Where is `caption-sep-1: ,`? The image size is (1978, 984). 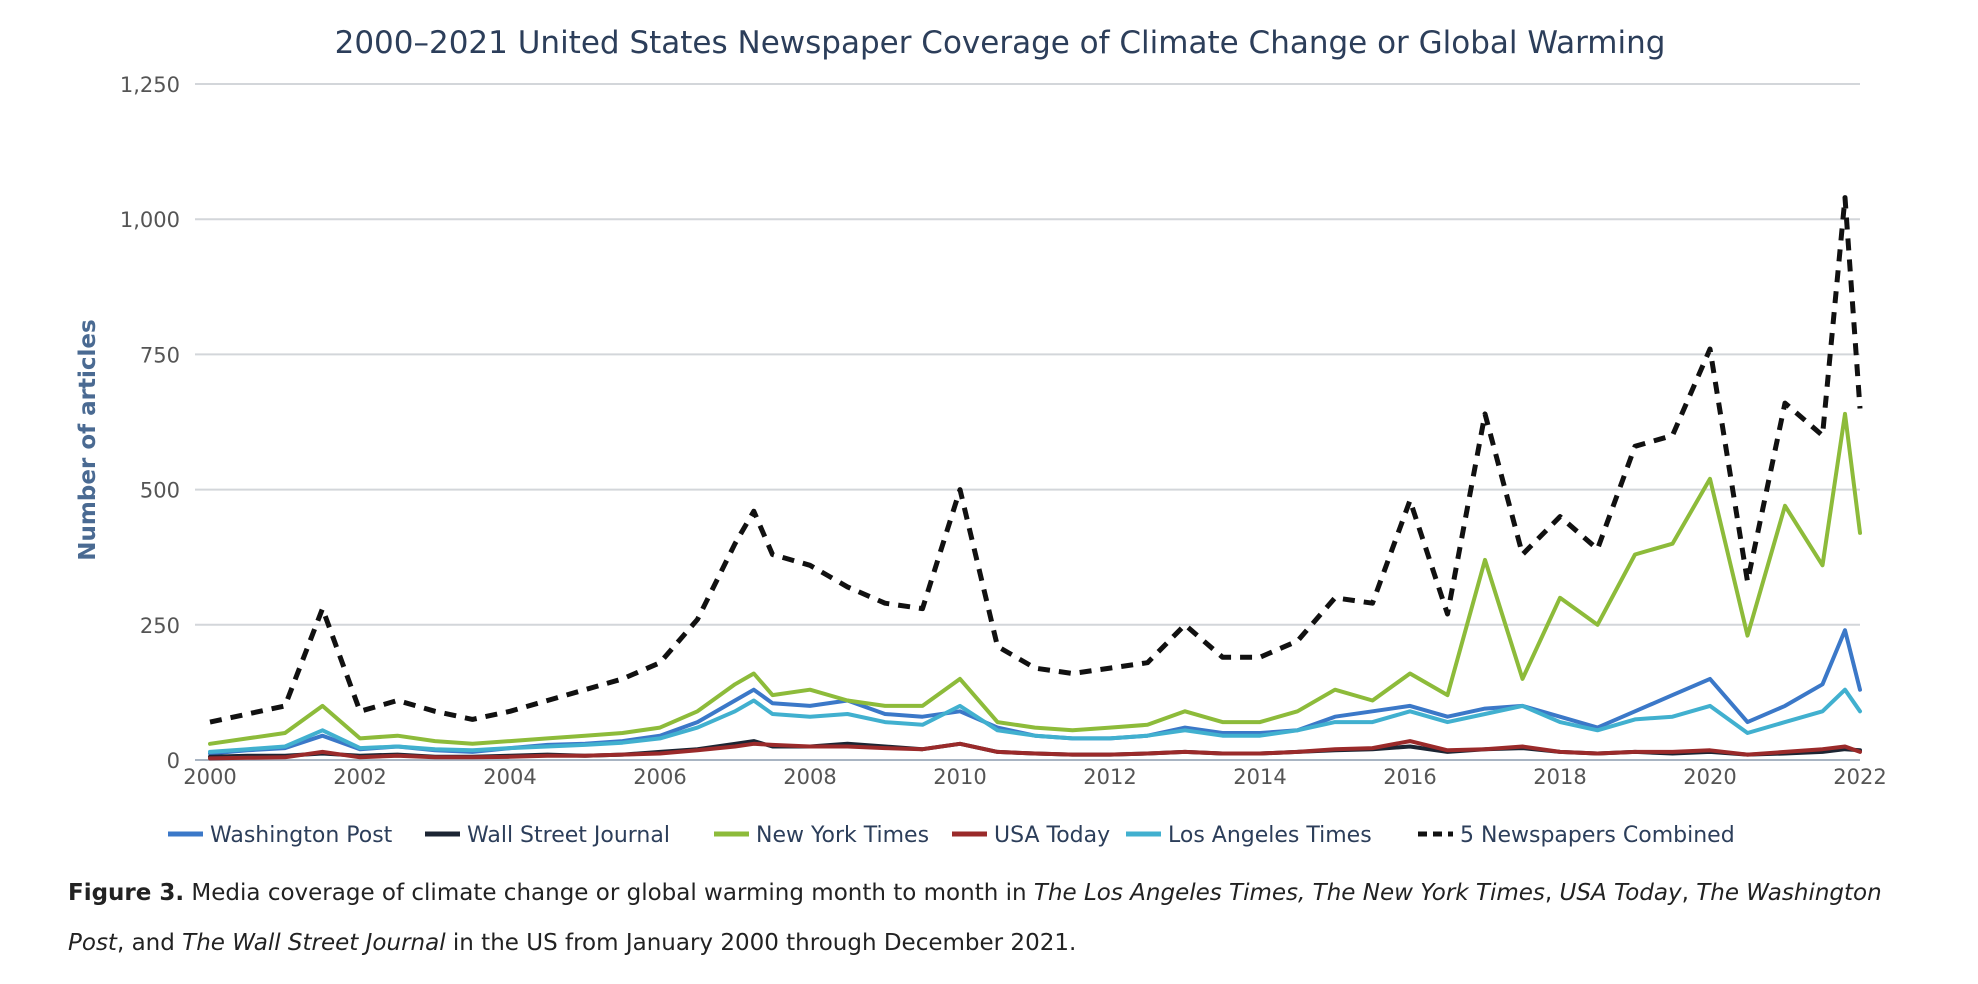 caption-sep-1: , is located at coordinates (1552, 893).